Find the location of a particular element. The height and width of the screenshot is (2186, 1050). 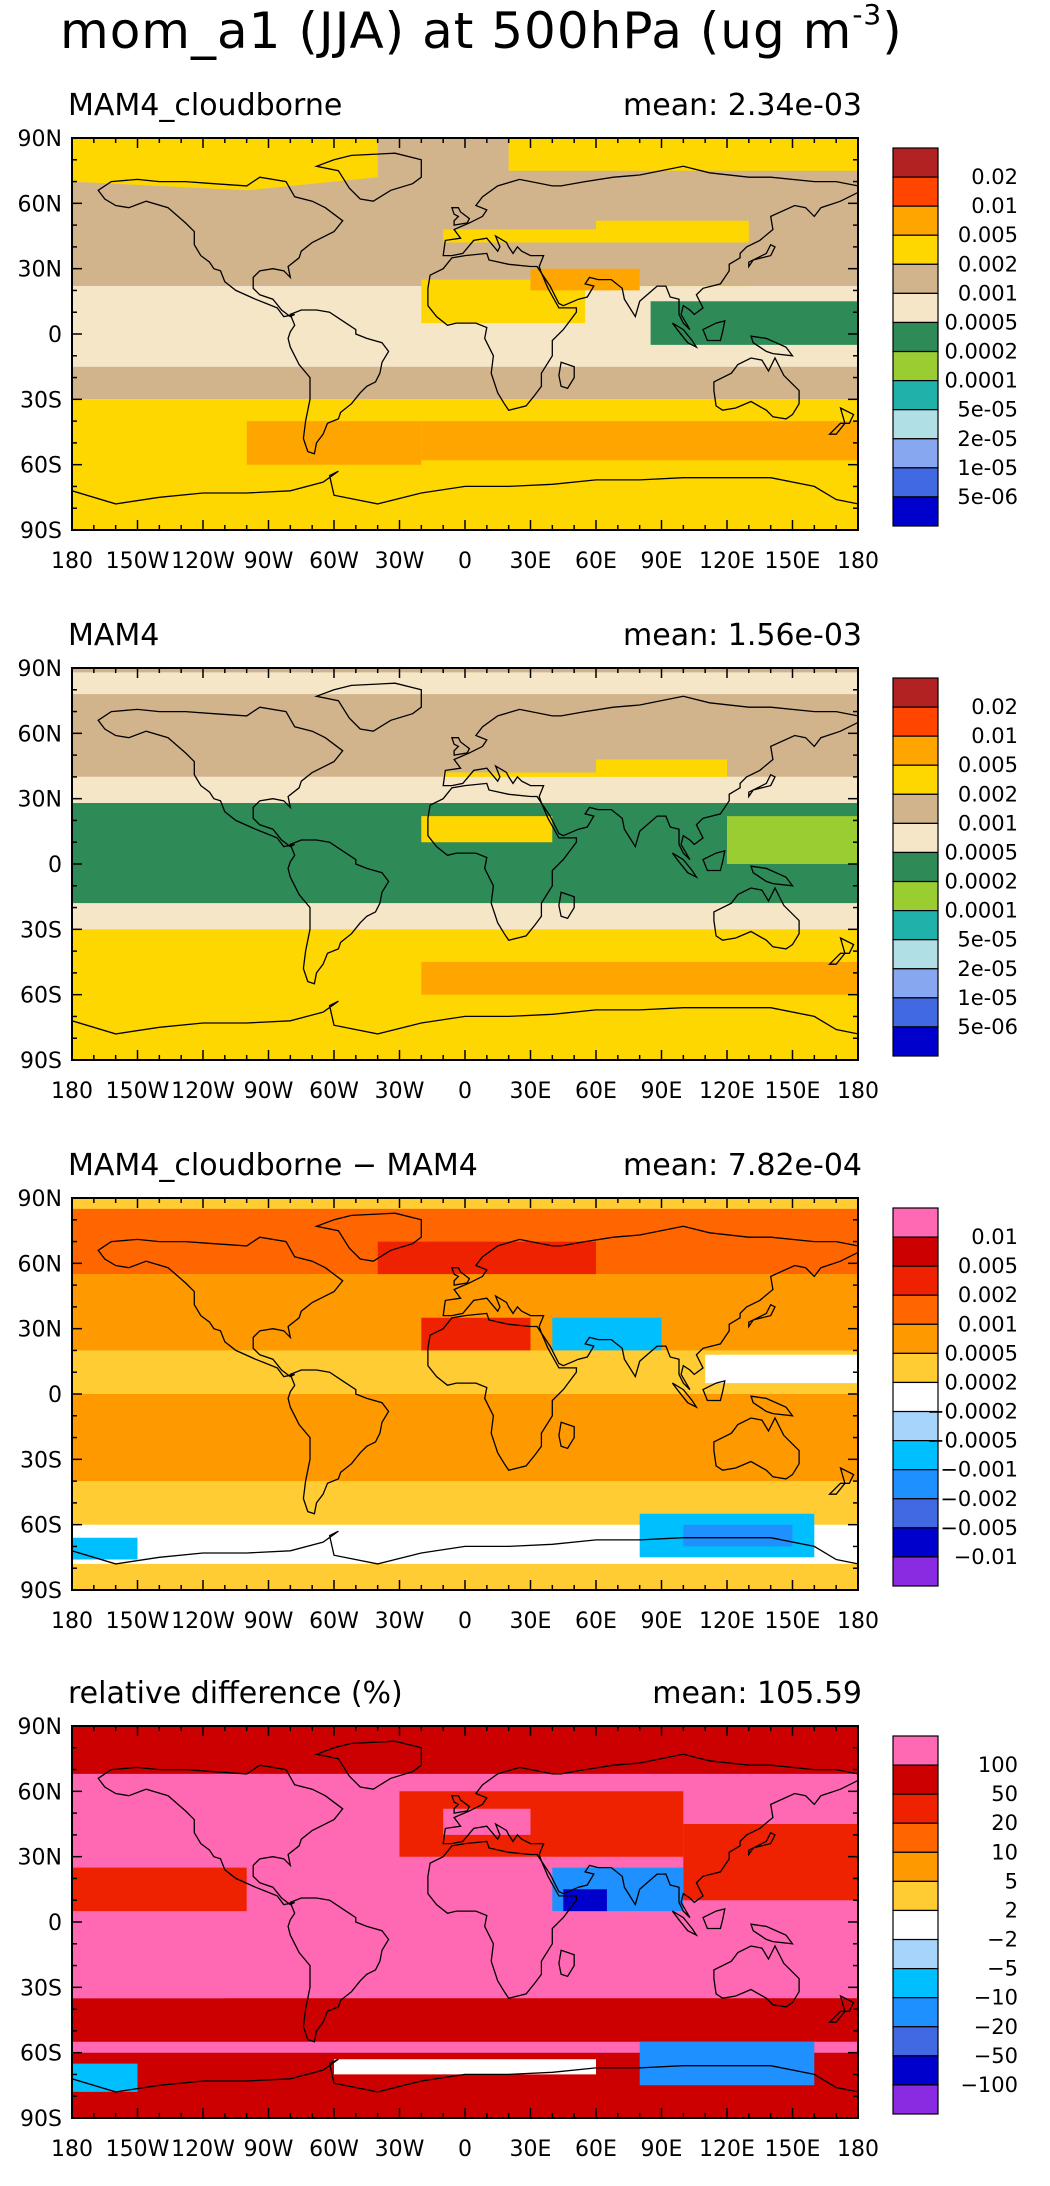

colorbar-label: −50 is located at coordinates (996, 2056).